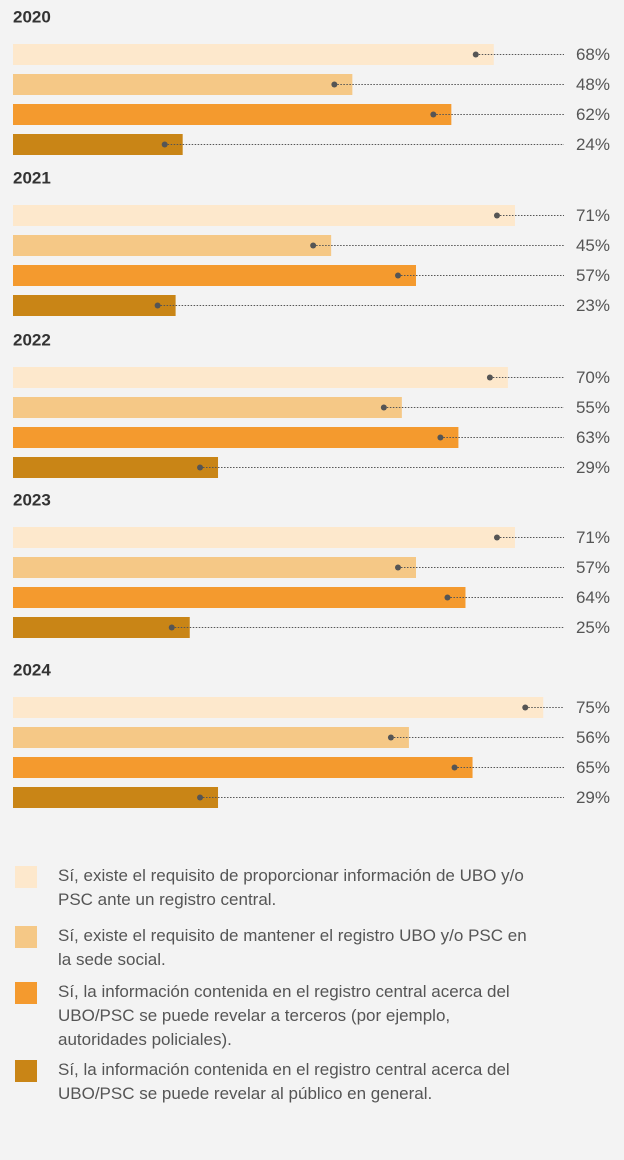  What do you see at coordinates (593, 377) in the screenshot?
I see `value-label: 70%` at bounding box center [593, 377].